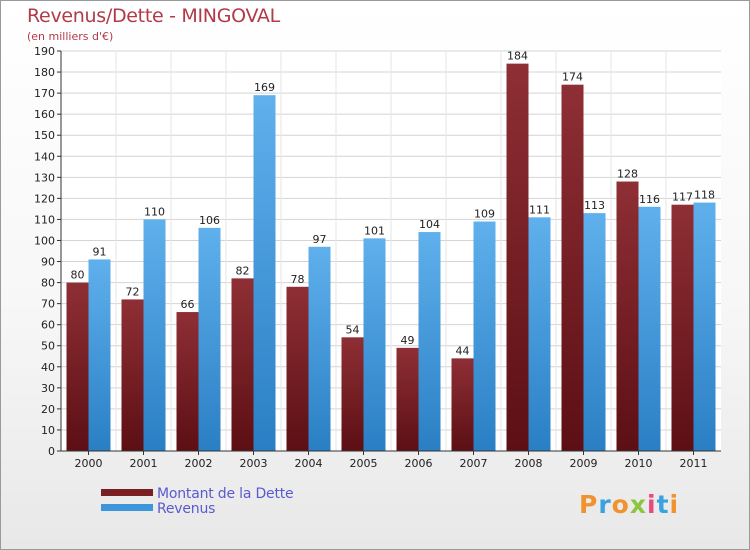  Describe the element at coordinates (474, 463) in the screenshot. I see `x-tick-label: 2007` at that location.